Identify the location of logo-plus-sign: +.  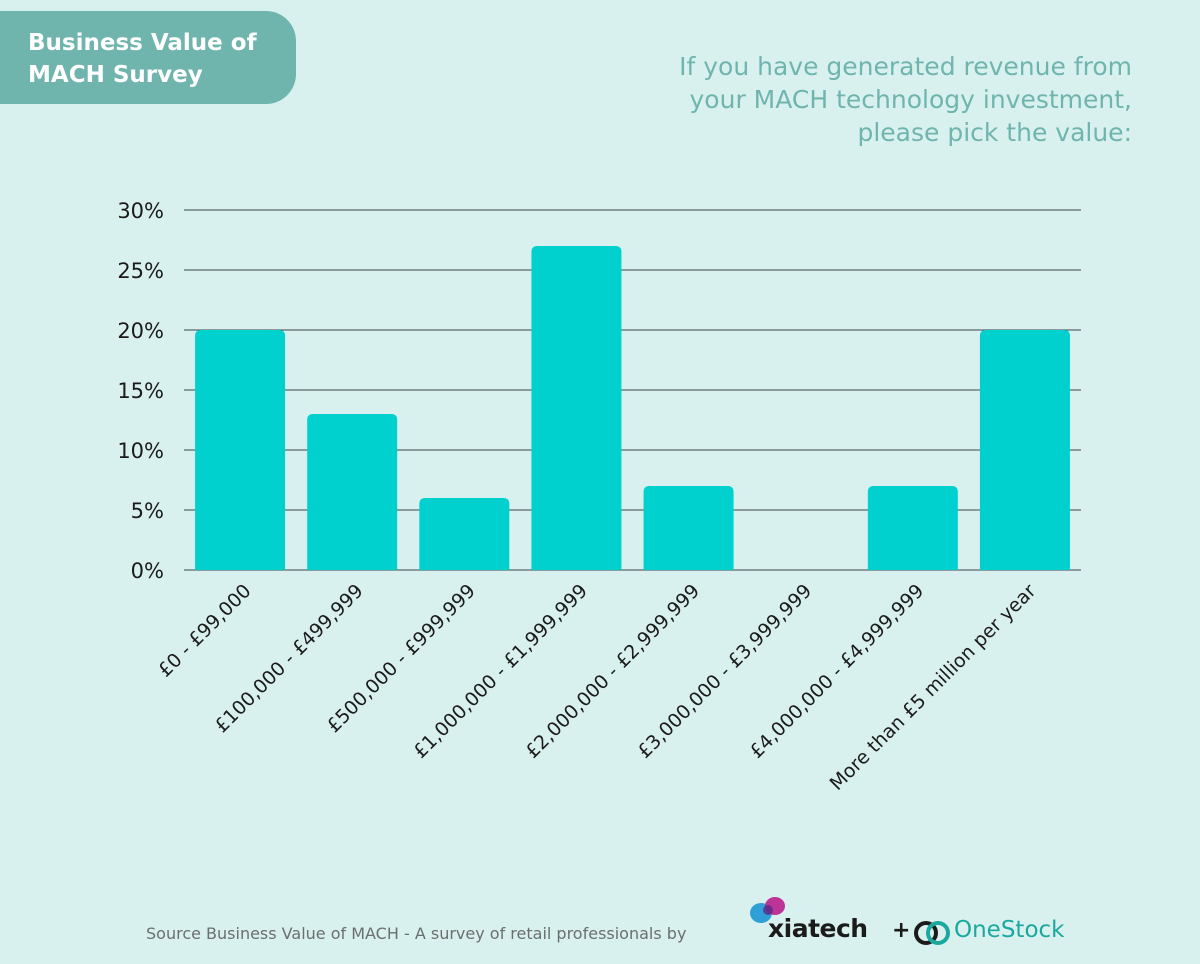
(901, 930).